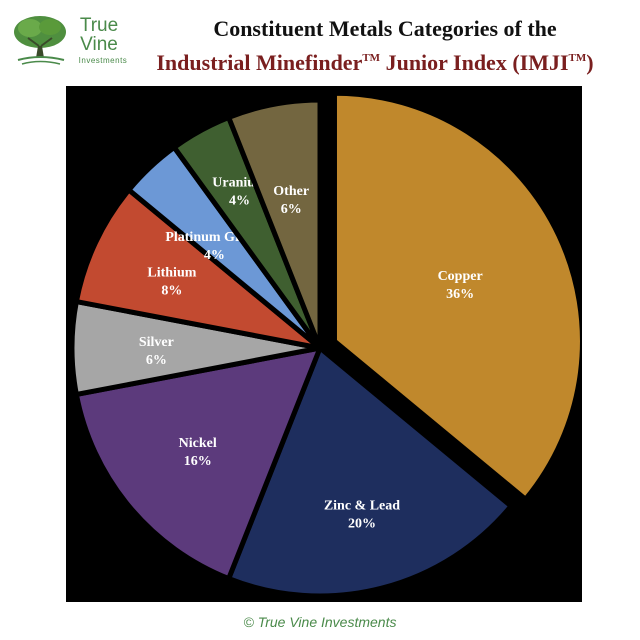 This screenshot has width=640, height=640. What do you see at coordinates (291, 191) in the screenshot?
I see `slice-name: Other` at bounding box center [291, 191].